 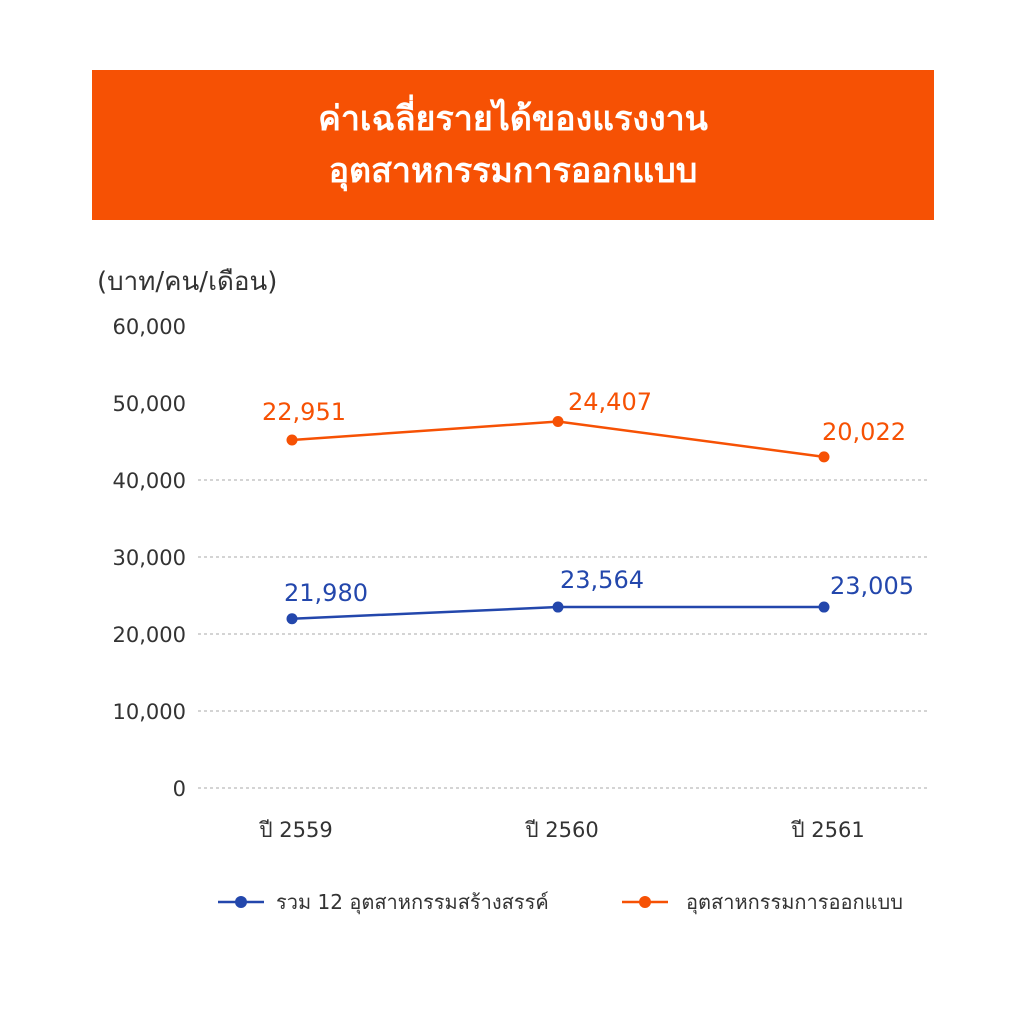 I want to click on series-design: 22,951 24,407 20,022, so click(x=584, y=425).